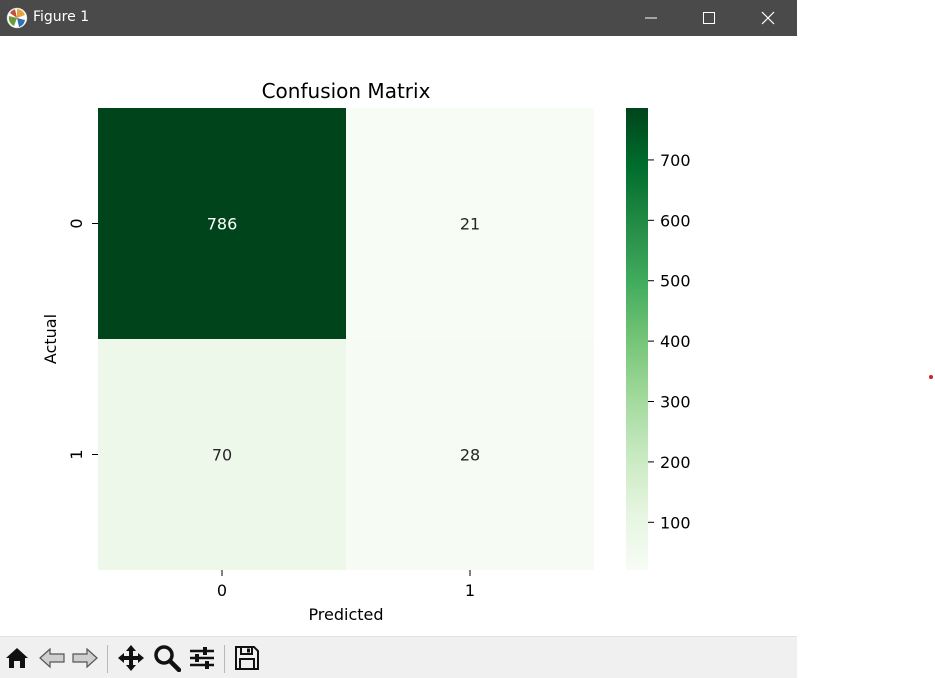  I want to click on magnifier-icon, so click(167, 658).